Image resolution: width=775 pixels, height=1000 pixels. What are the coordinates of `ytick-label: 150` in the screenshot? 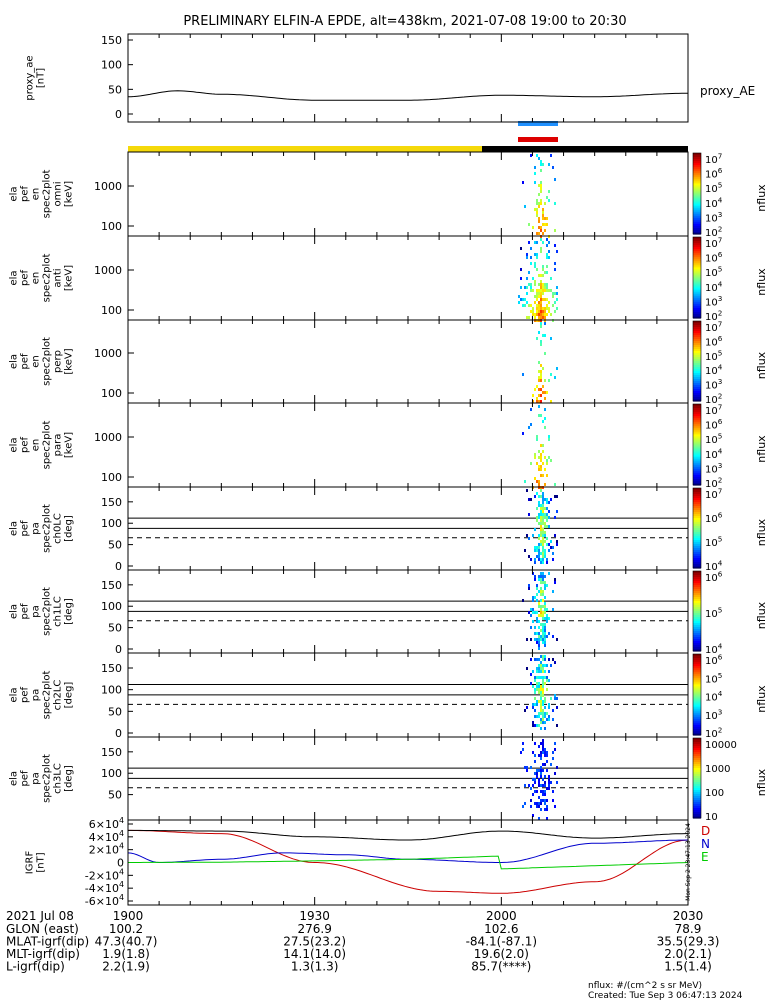 It's located at (111, 40).